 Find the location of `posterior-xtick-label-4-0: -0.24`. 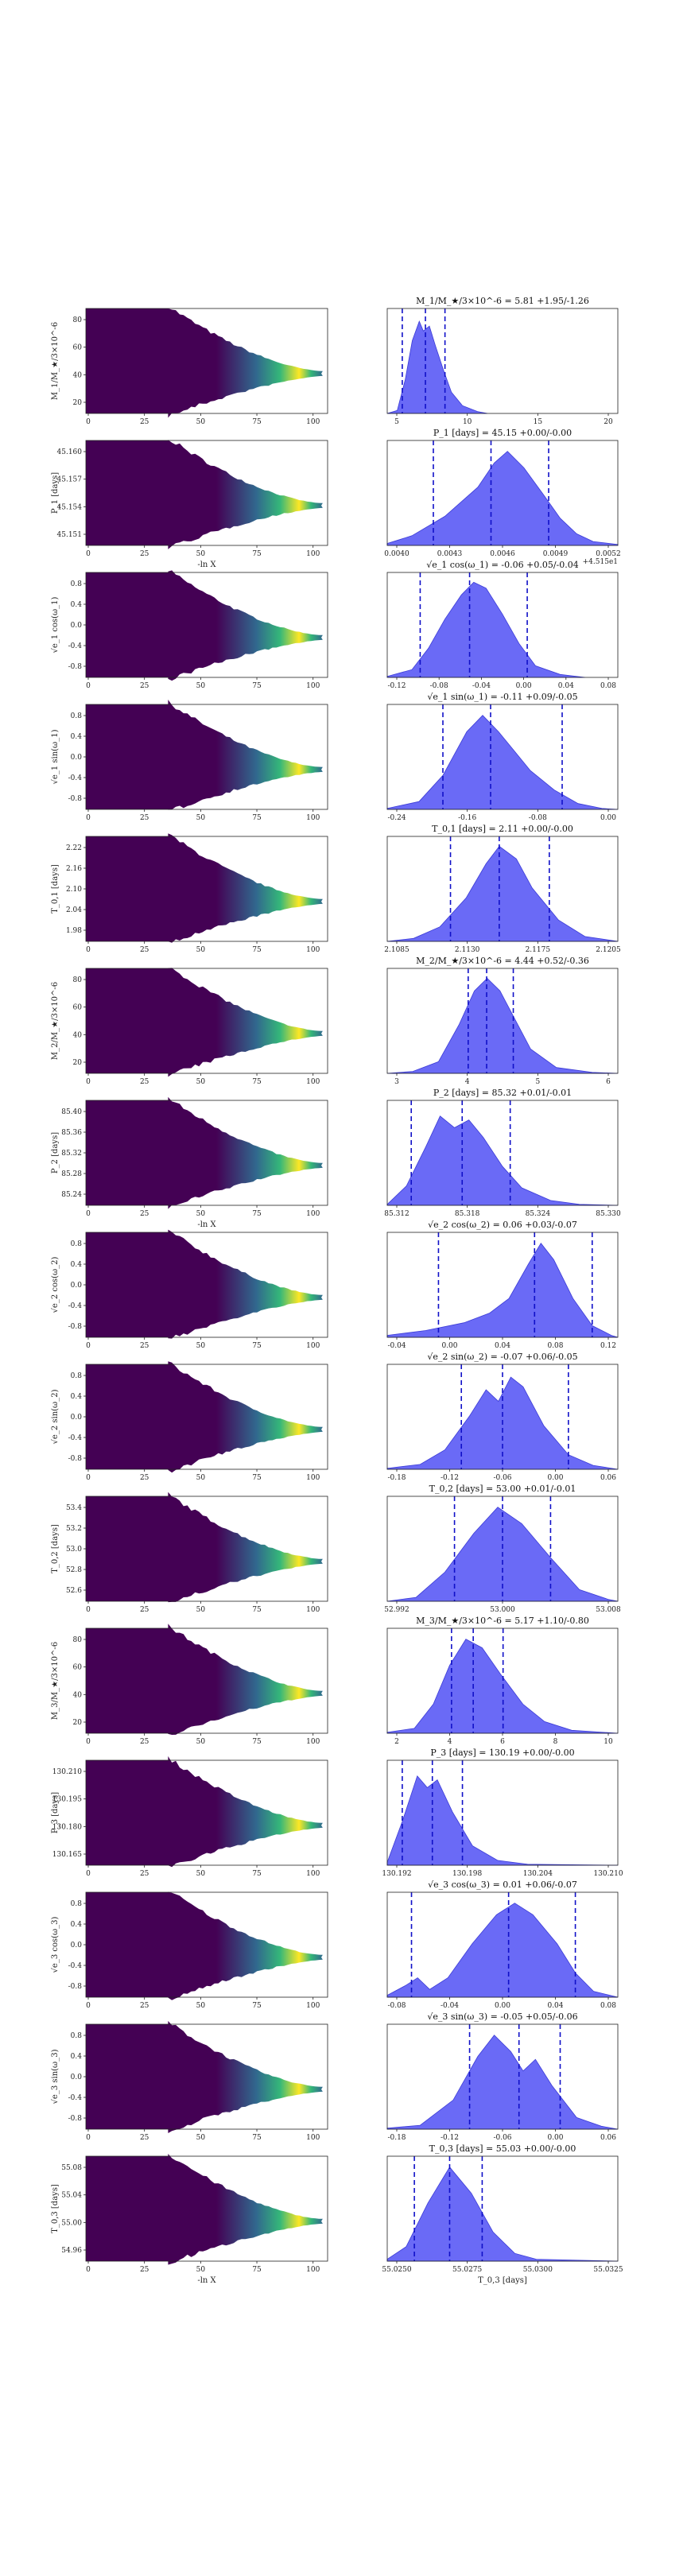

posterior-xtick-label-4-0: -0.24 is located at coordinates (396, 818).